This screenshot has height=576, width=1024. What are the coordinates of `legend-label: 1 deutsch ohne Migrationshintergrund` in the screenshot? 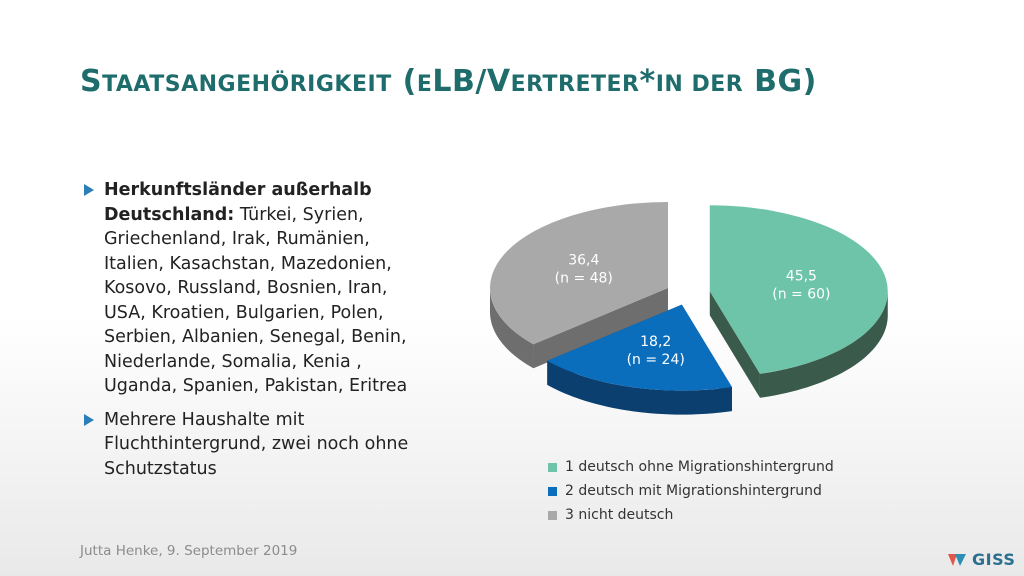 It's located at (699, 467).